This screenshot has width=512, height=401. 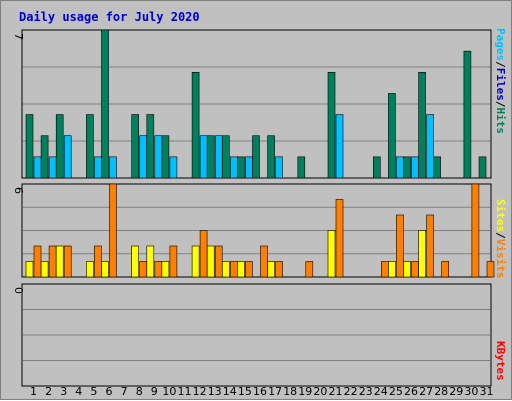 I want to click on legend-2: Sites/Visits, so click(x=500, y=239).